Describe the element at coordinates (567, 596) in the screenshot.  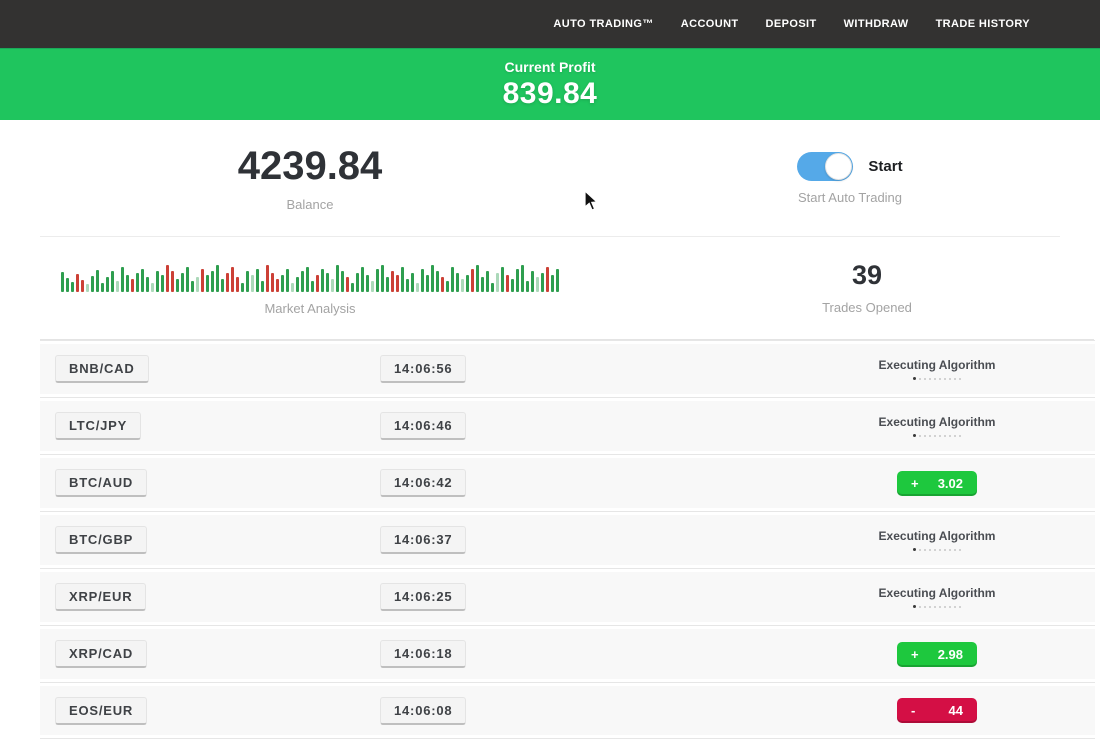
I see `trade-row: XRP/EUR 14:06:25 Executing Algorithm` at that location.